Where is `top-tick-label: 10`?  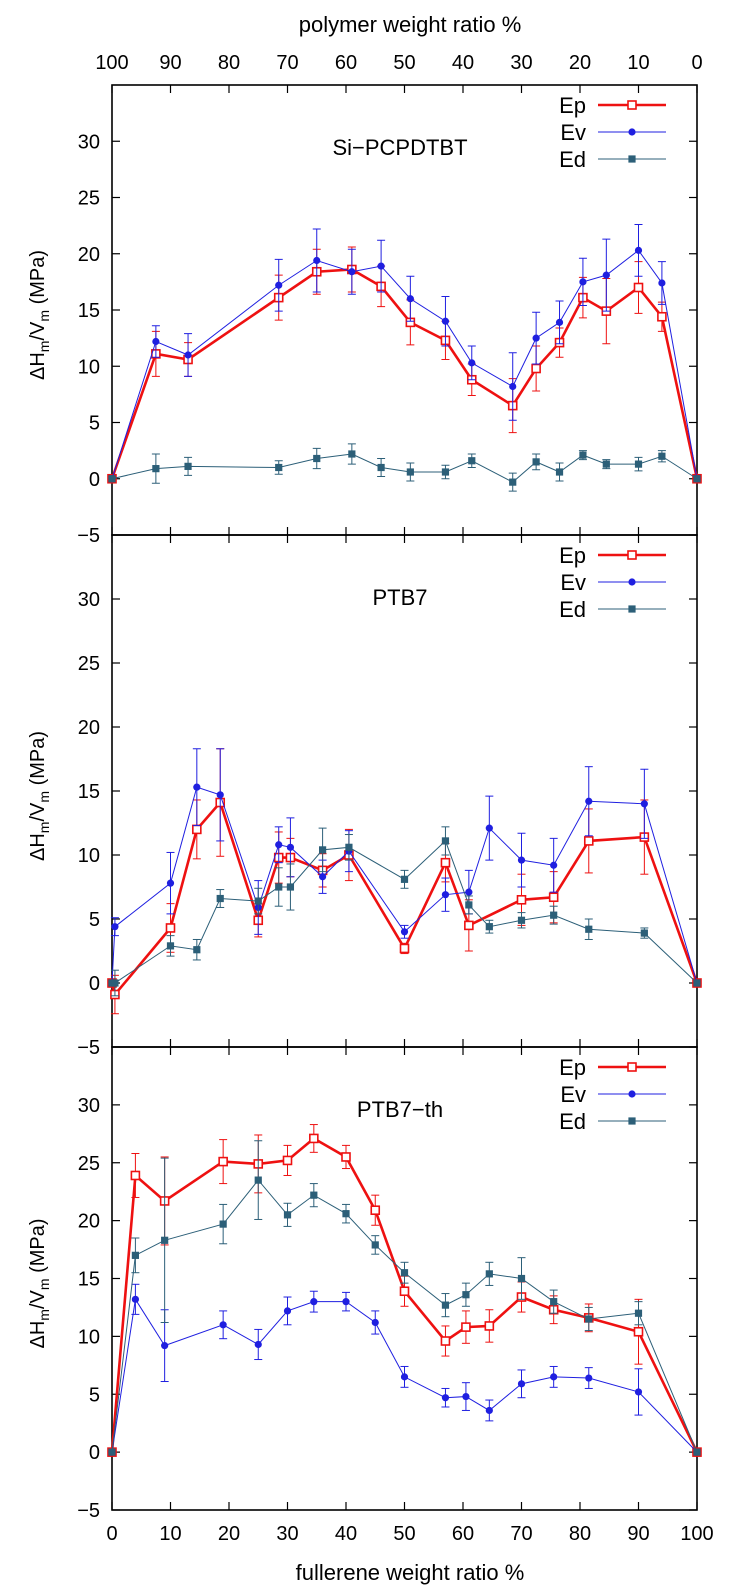
top-tick-label: 10 is located at coordinates (638, 63).